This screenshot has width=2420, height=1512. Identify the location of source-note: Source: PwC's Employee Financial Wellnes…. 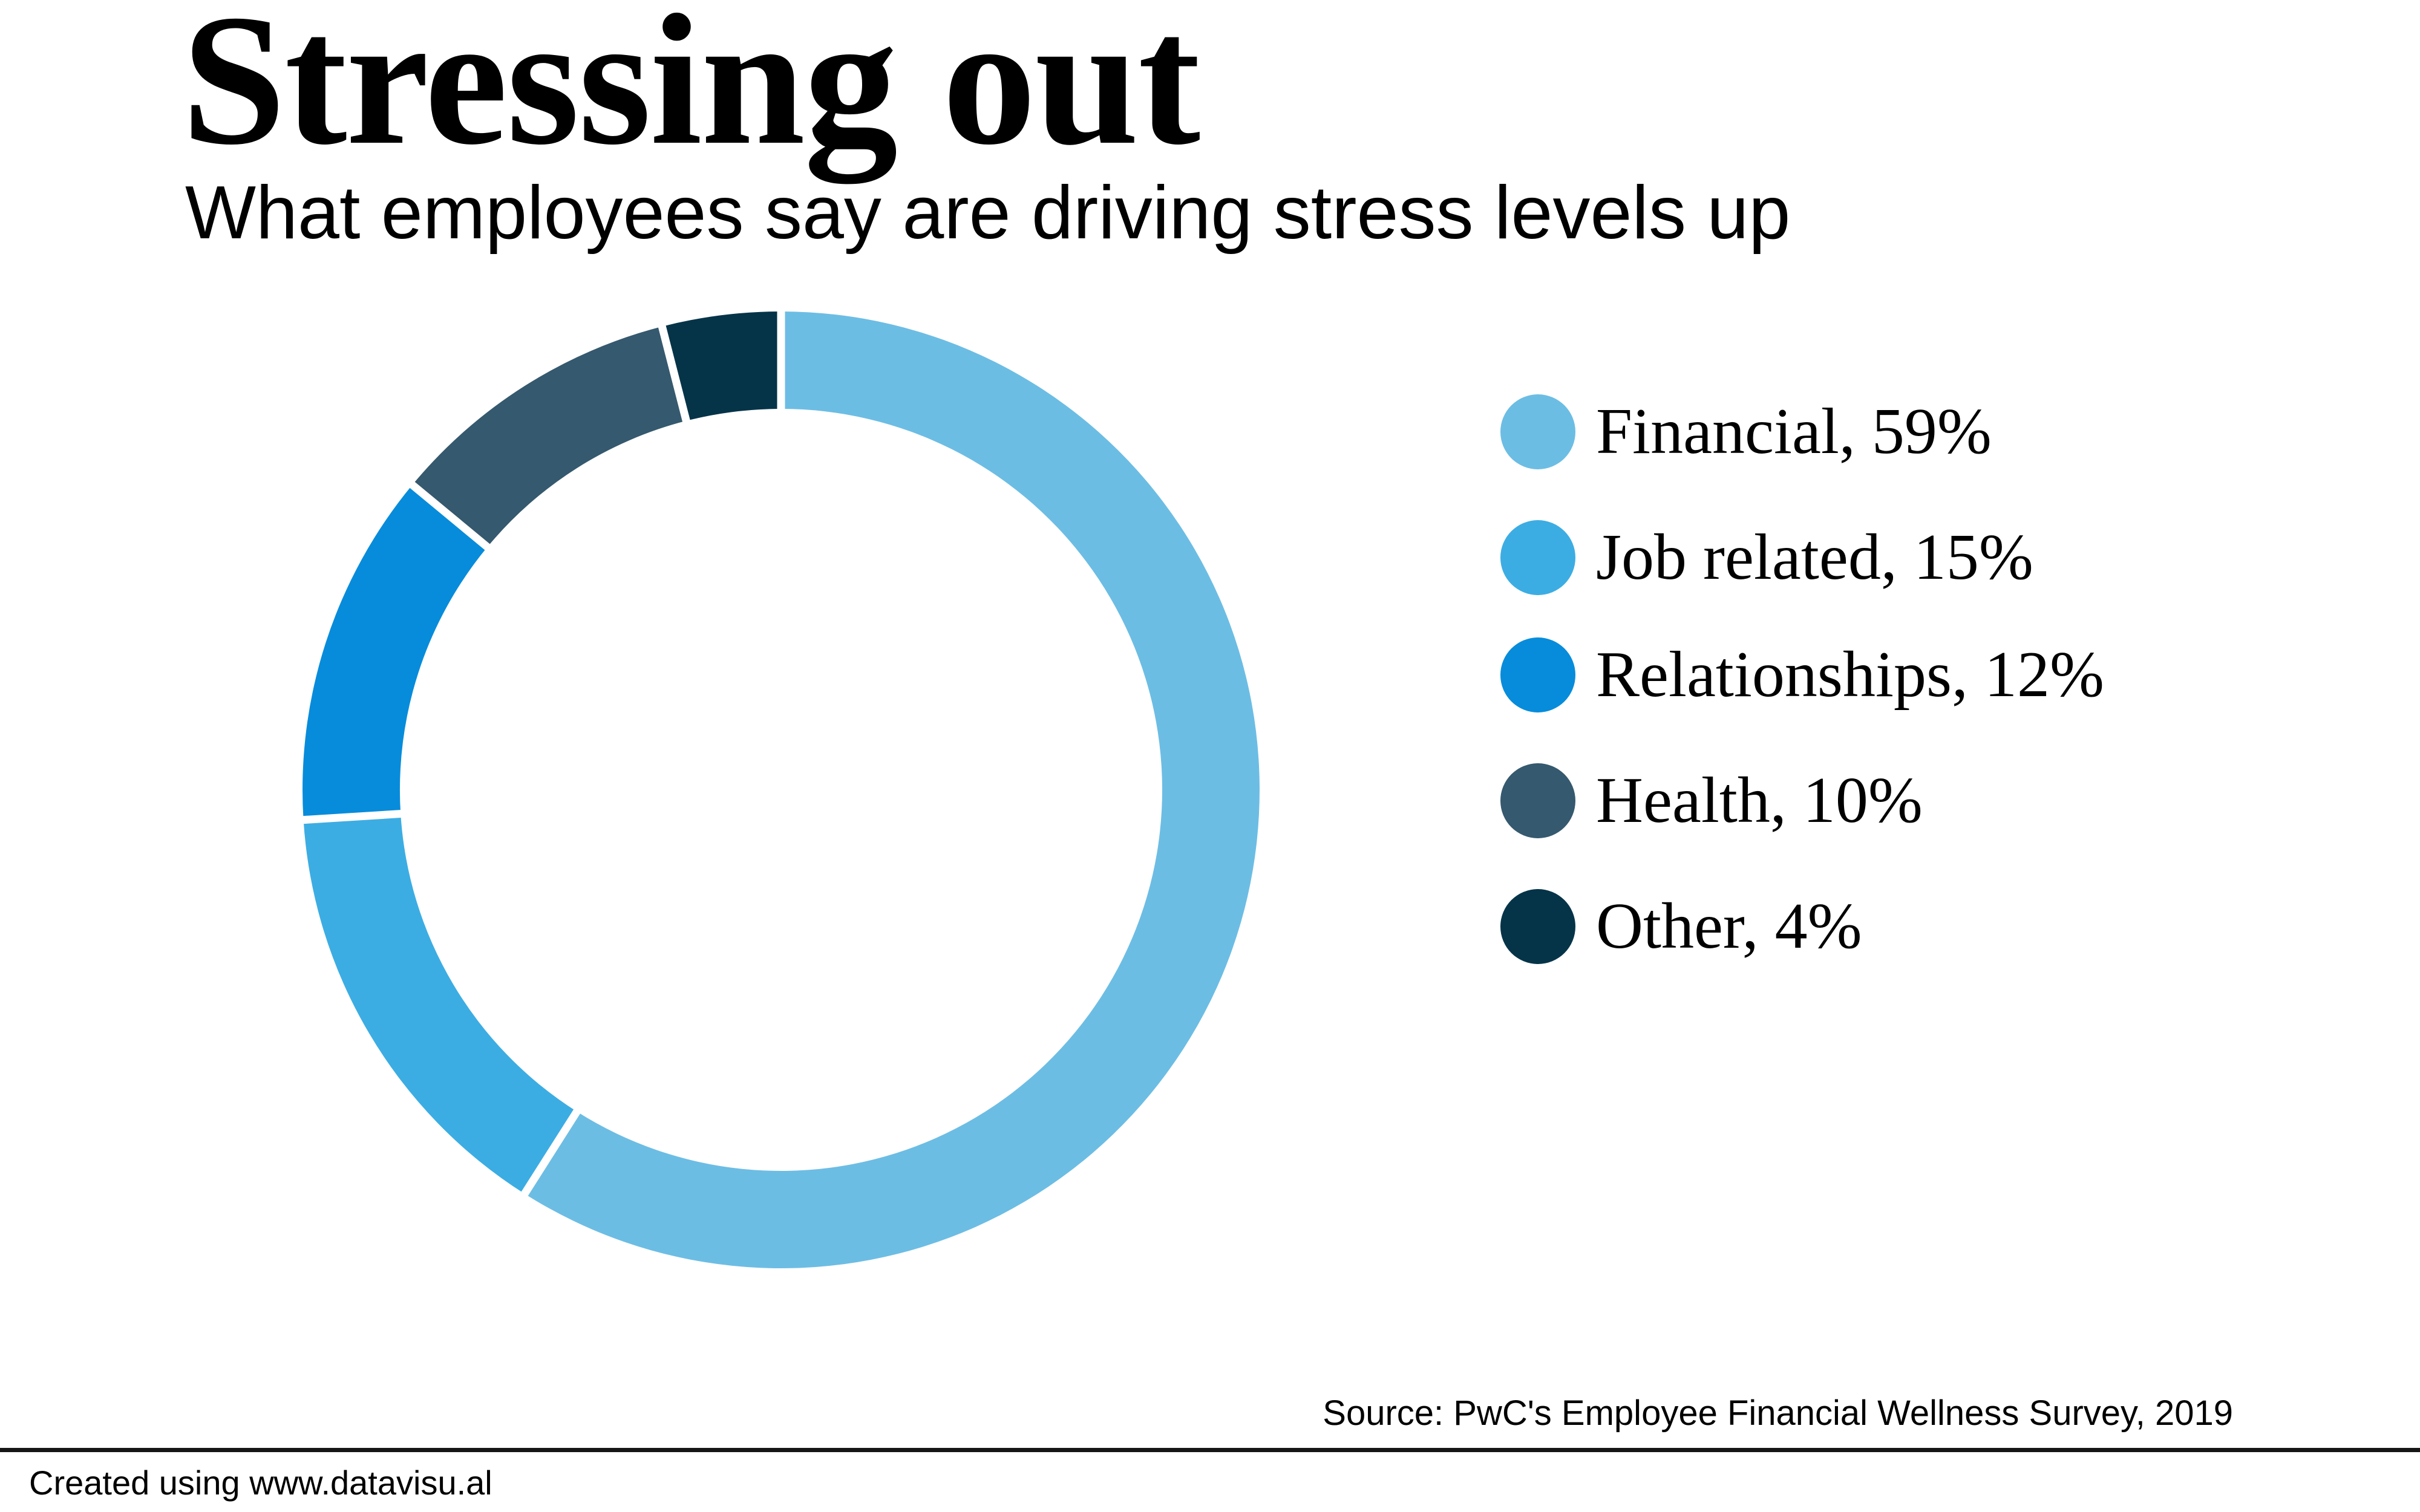
(1778, 1413).